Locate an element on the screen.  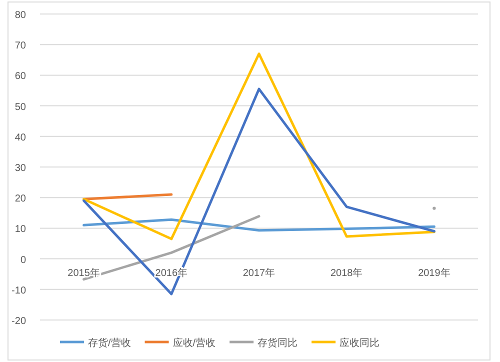
y-tick-label: 0 is located at coordinates (23, 260).